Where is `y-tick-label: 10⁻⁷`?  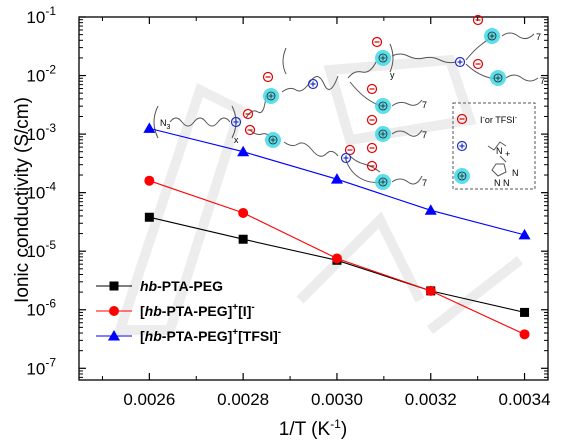
y-tick-label: 10⁻⁷ is located at coordinates (41, 366).